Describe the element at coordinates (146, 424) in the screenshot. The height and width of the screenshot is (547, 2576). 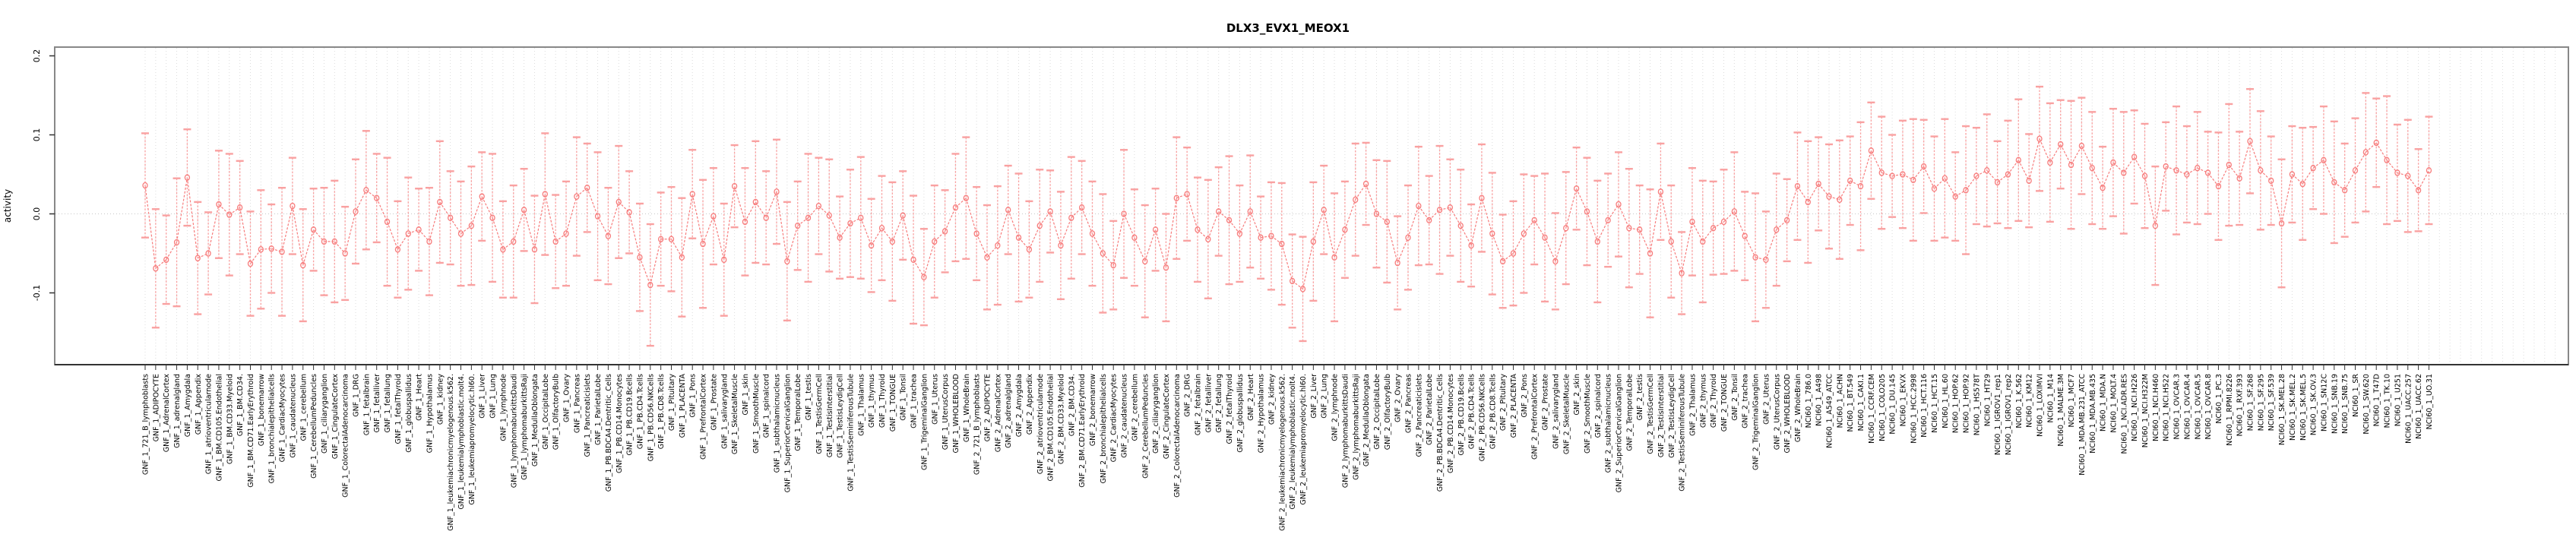
I see `x-tick-label: GNF_1_721_B_lymphoblasts` at that location.